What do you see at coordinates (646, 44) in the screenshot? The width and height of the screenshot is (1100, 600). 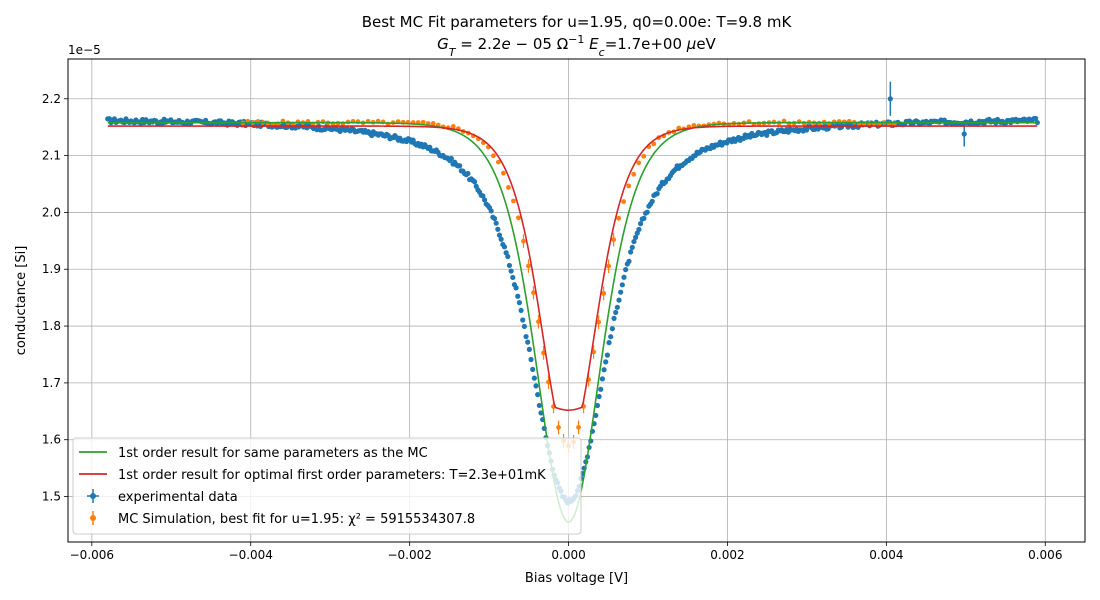 I see `subtitle-fragment: =1.7e+00` at bounding box center [646, 44].